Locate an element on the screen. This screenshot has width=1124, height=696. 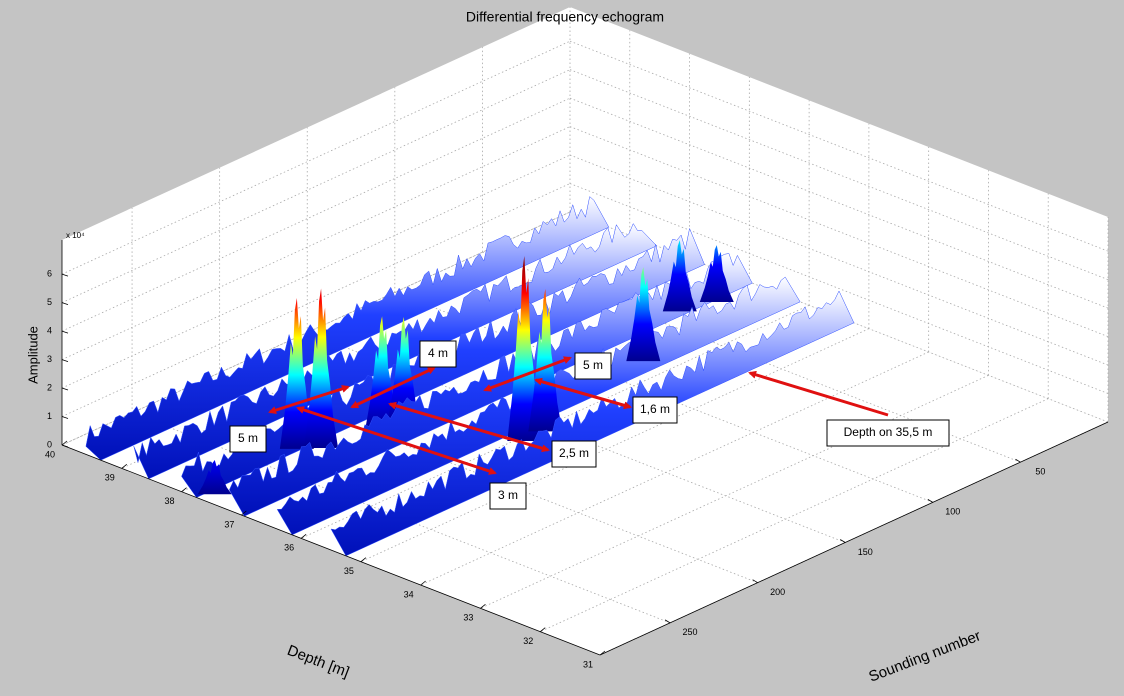
z-exponent: x 10⁴ is located at coordinates (75, 235).